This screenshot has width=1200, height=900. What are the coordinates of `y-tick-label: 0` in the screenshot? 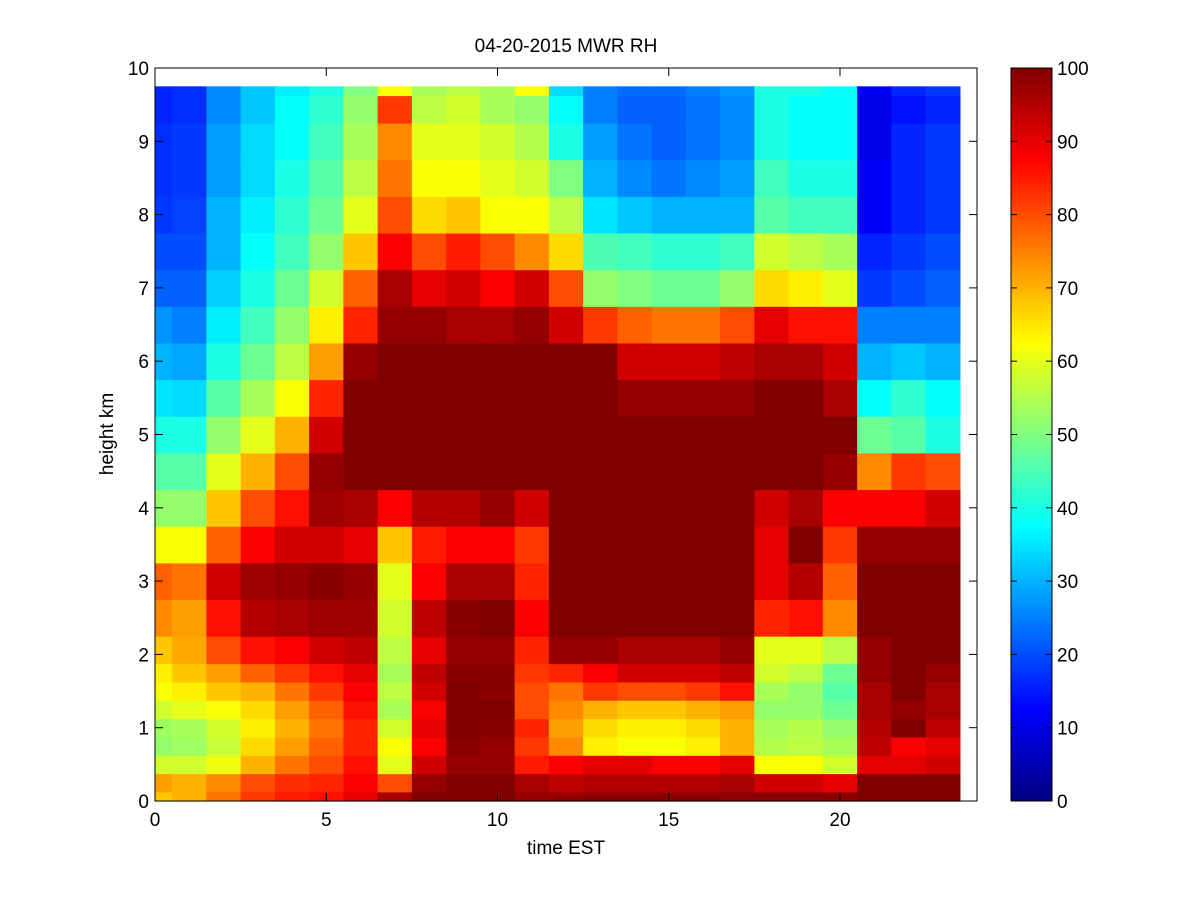 It's located at (143, 802).